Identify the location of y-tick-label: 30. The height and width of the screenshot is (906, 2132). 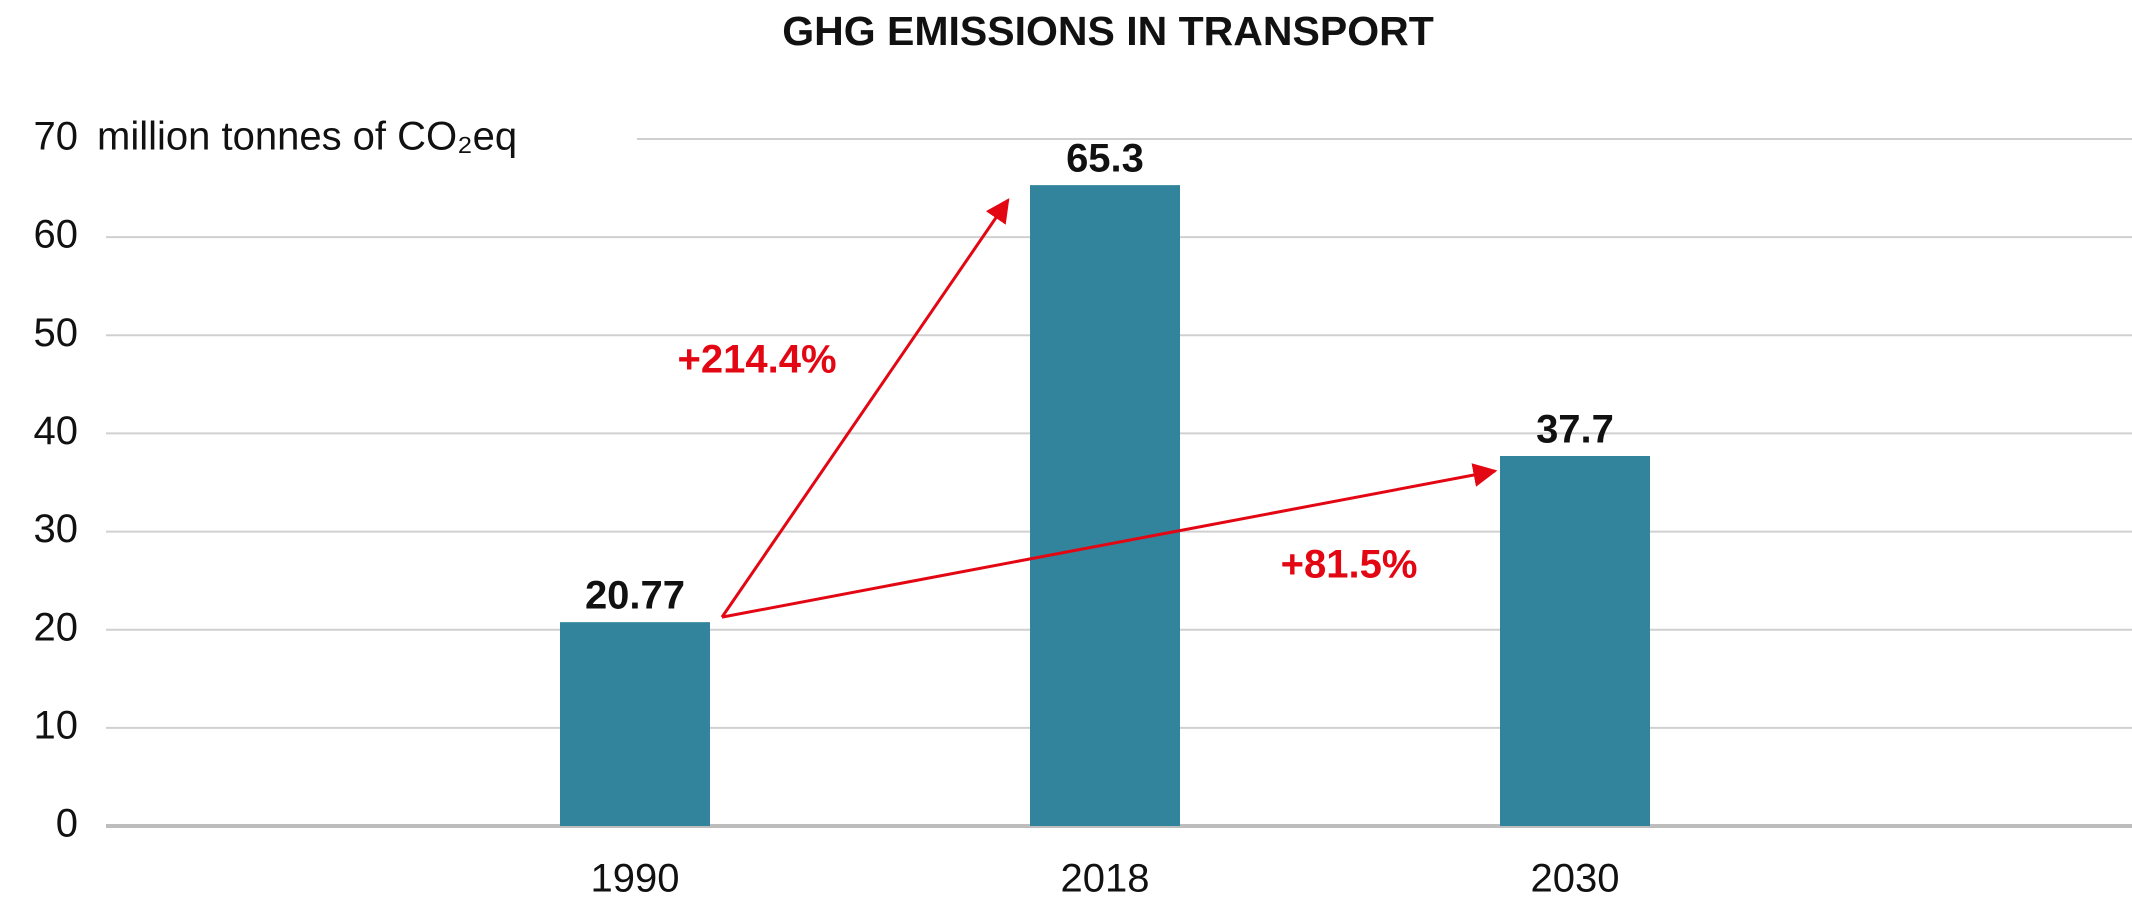
(56, 529).